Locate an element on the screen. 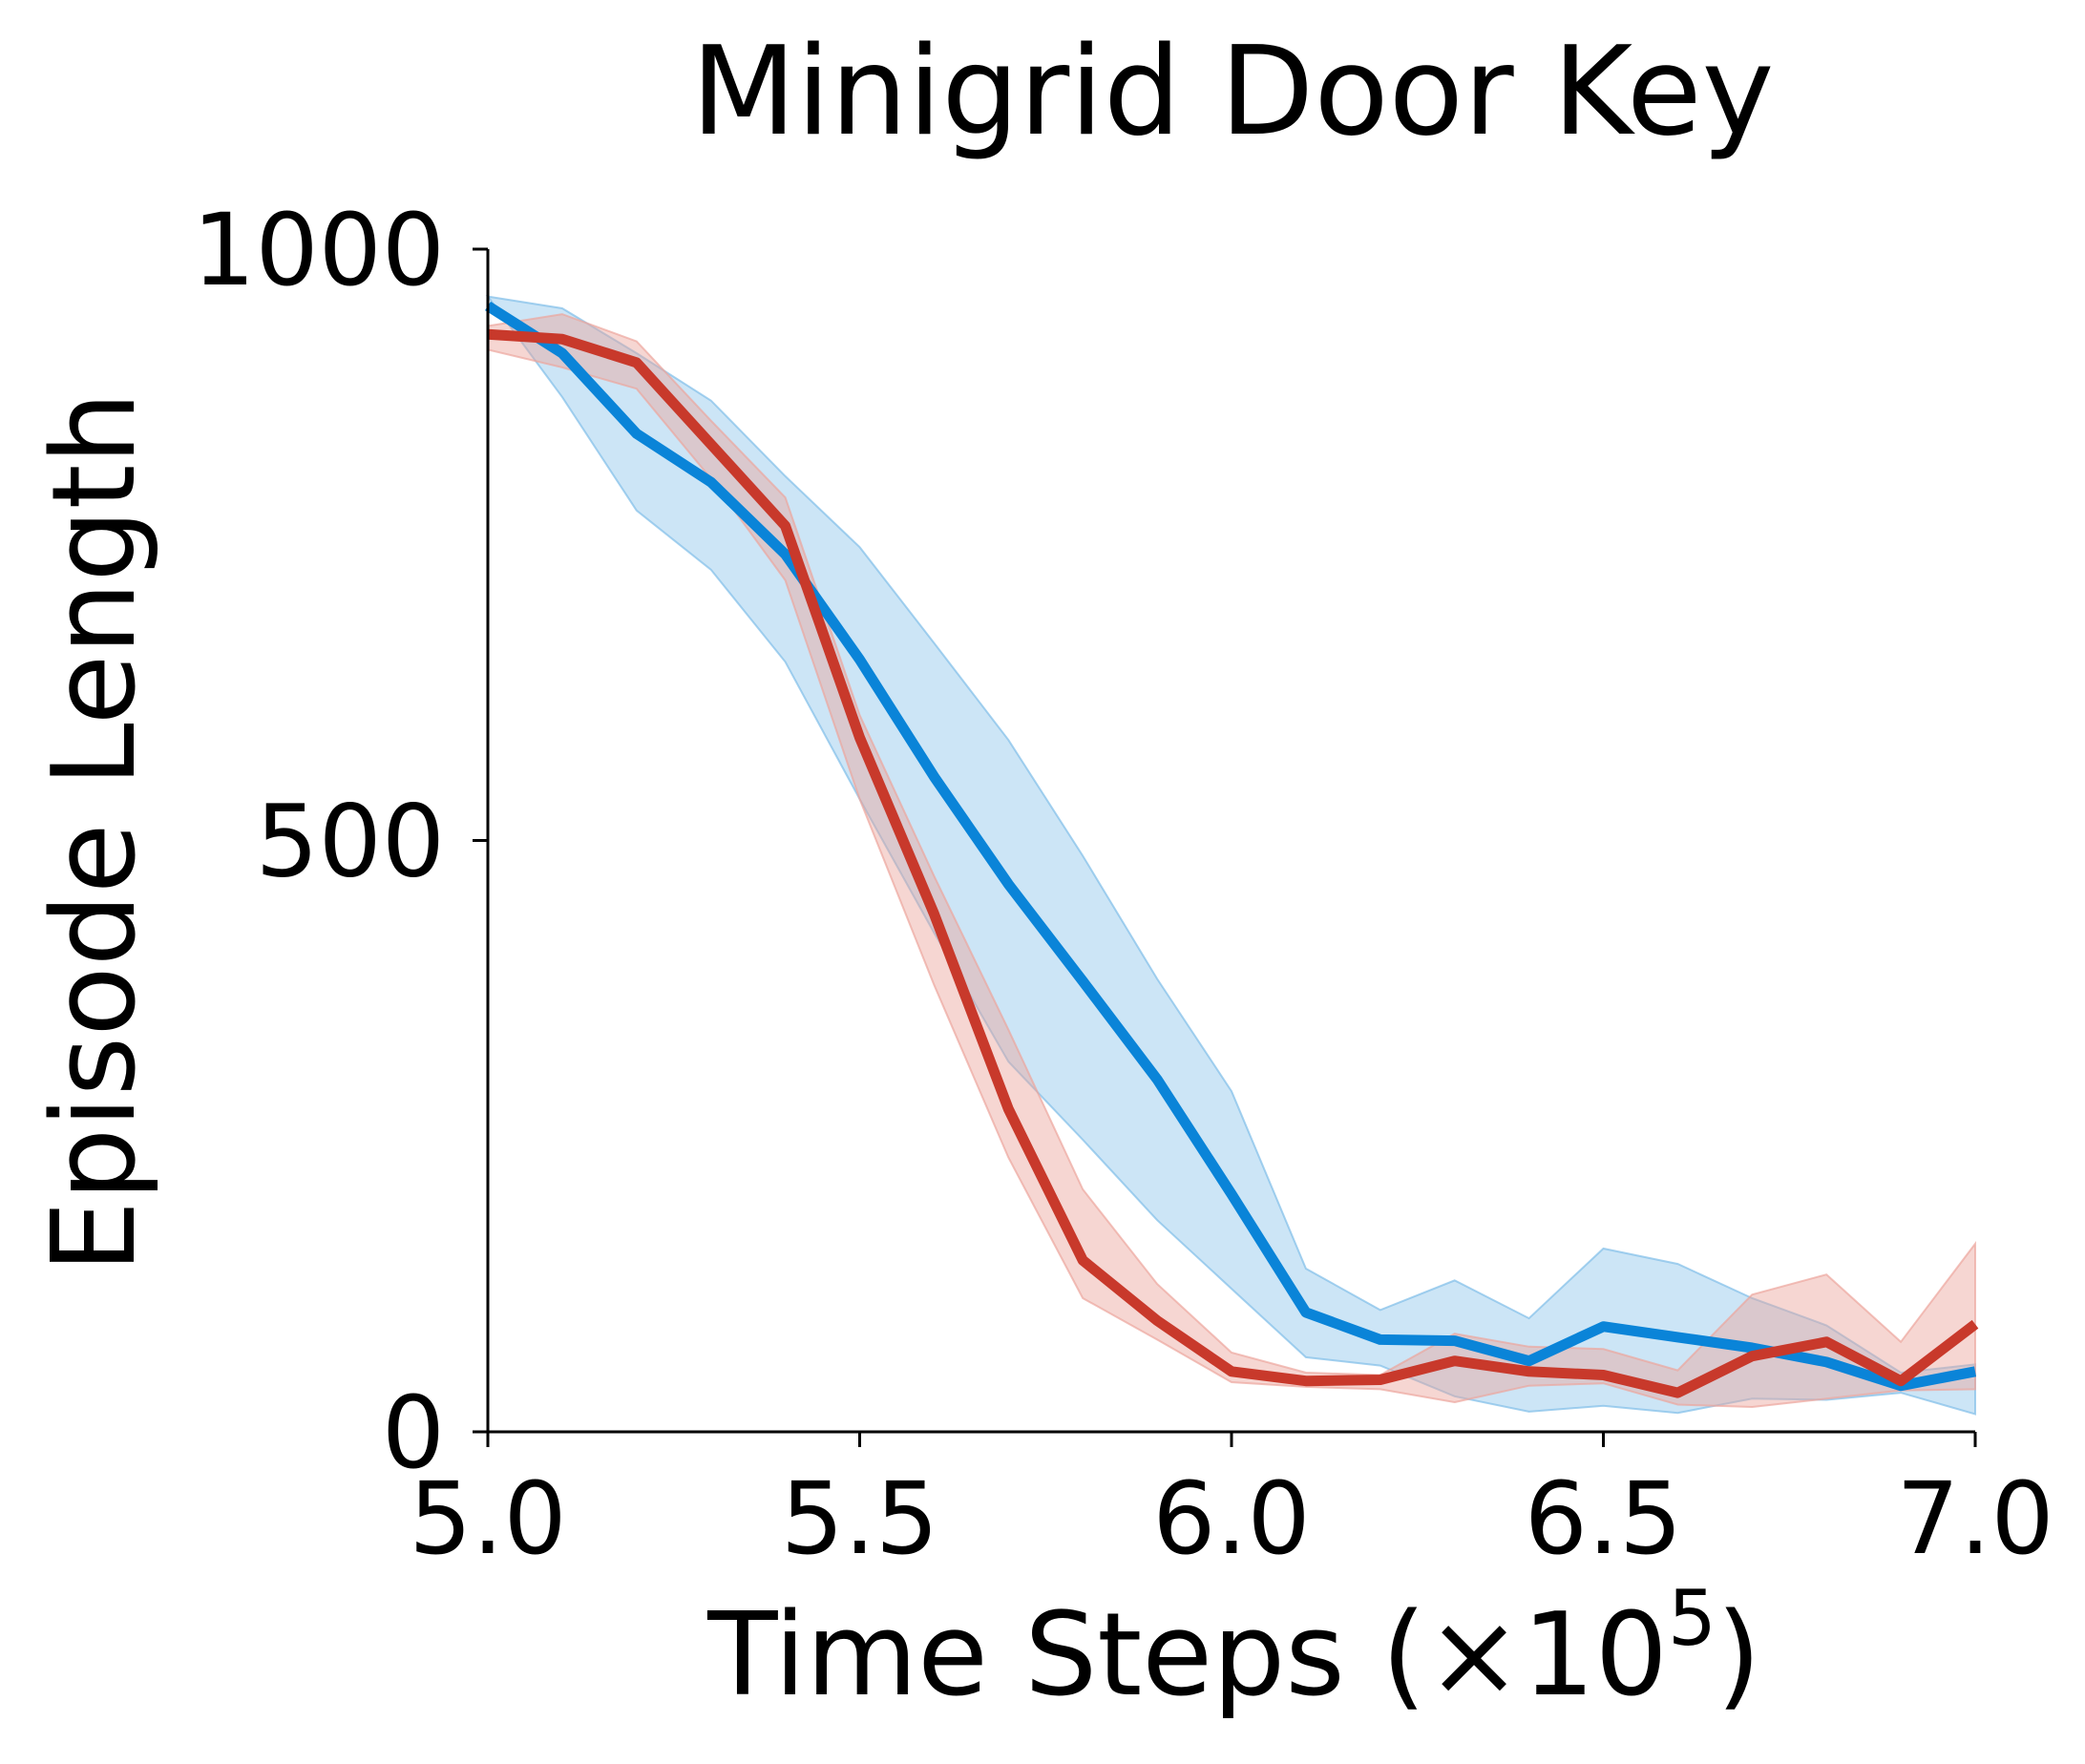 The width and height of the screenshot is (2085, 1764). x-axis-label-end: ) is located at coordinates (1739, 1656).